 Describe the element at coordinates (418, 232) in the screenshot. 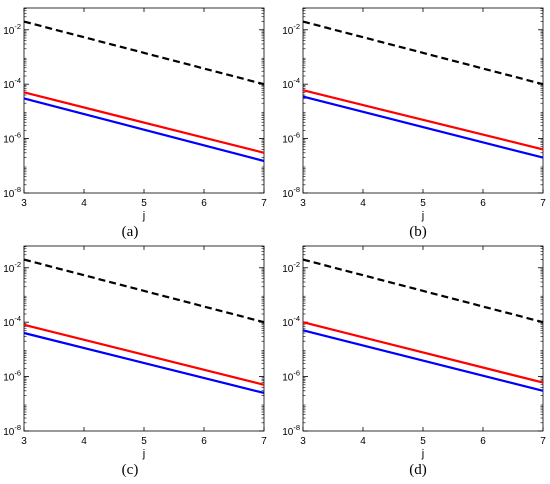

I see `panel-caption: (b)` at that location.